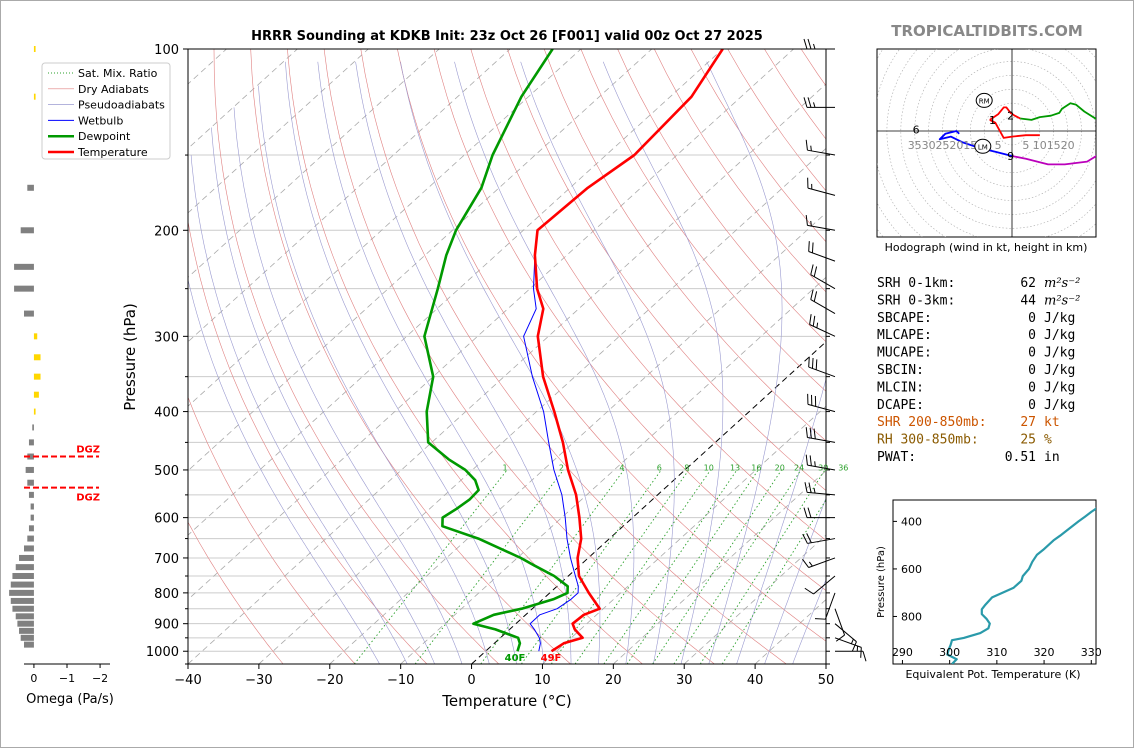 The image size is (1134, 748). What do you see at coordinates (1058, 111) in the screenshot?
I see `hodograph-trace` at bounding box center [1058, 111].